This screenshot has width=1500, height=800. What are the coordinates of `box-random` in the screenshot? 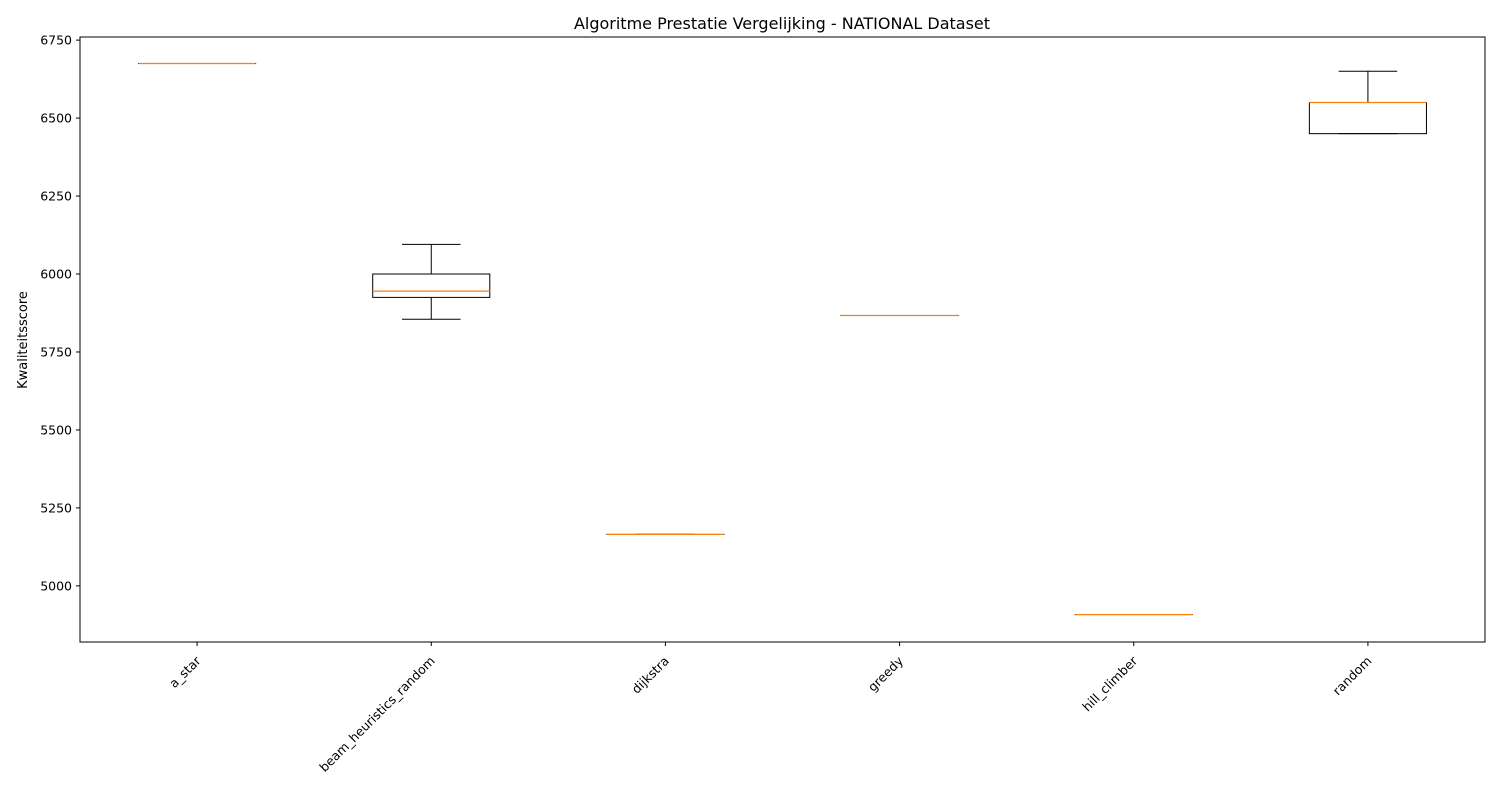 It's located at (1367, 102).